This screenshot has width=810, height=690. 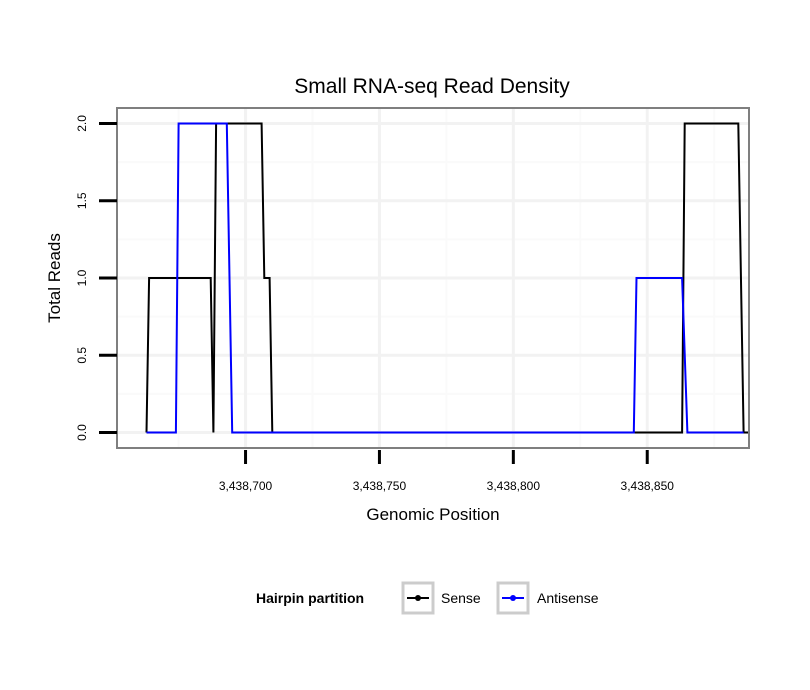 I want to click on y-tick-label-4: 2.0, so click(x=82, y=123).